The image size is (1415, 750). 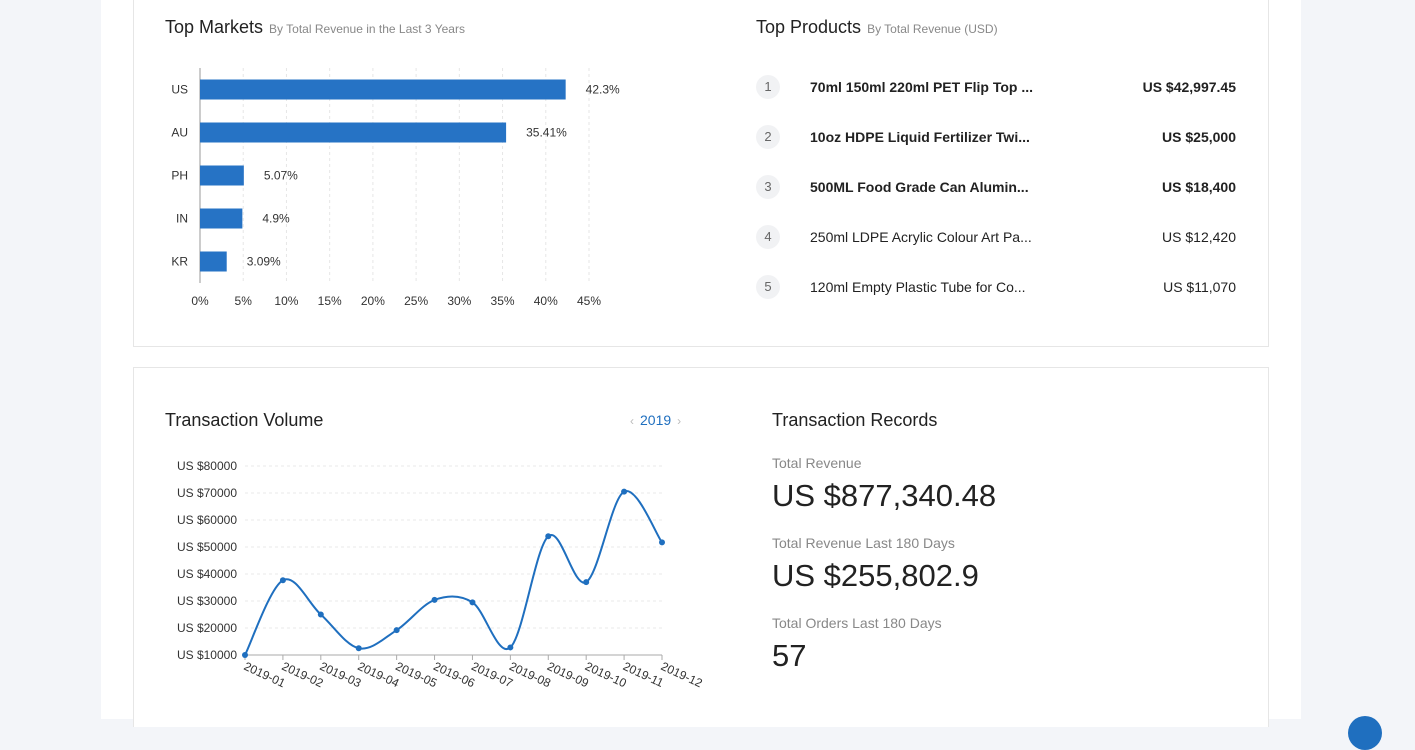 What do you see at coordinates (222, 175) in the screenshot?
I see `bar-ph` at bounding box center [222, 175].